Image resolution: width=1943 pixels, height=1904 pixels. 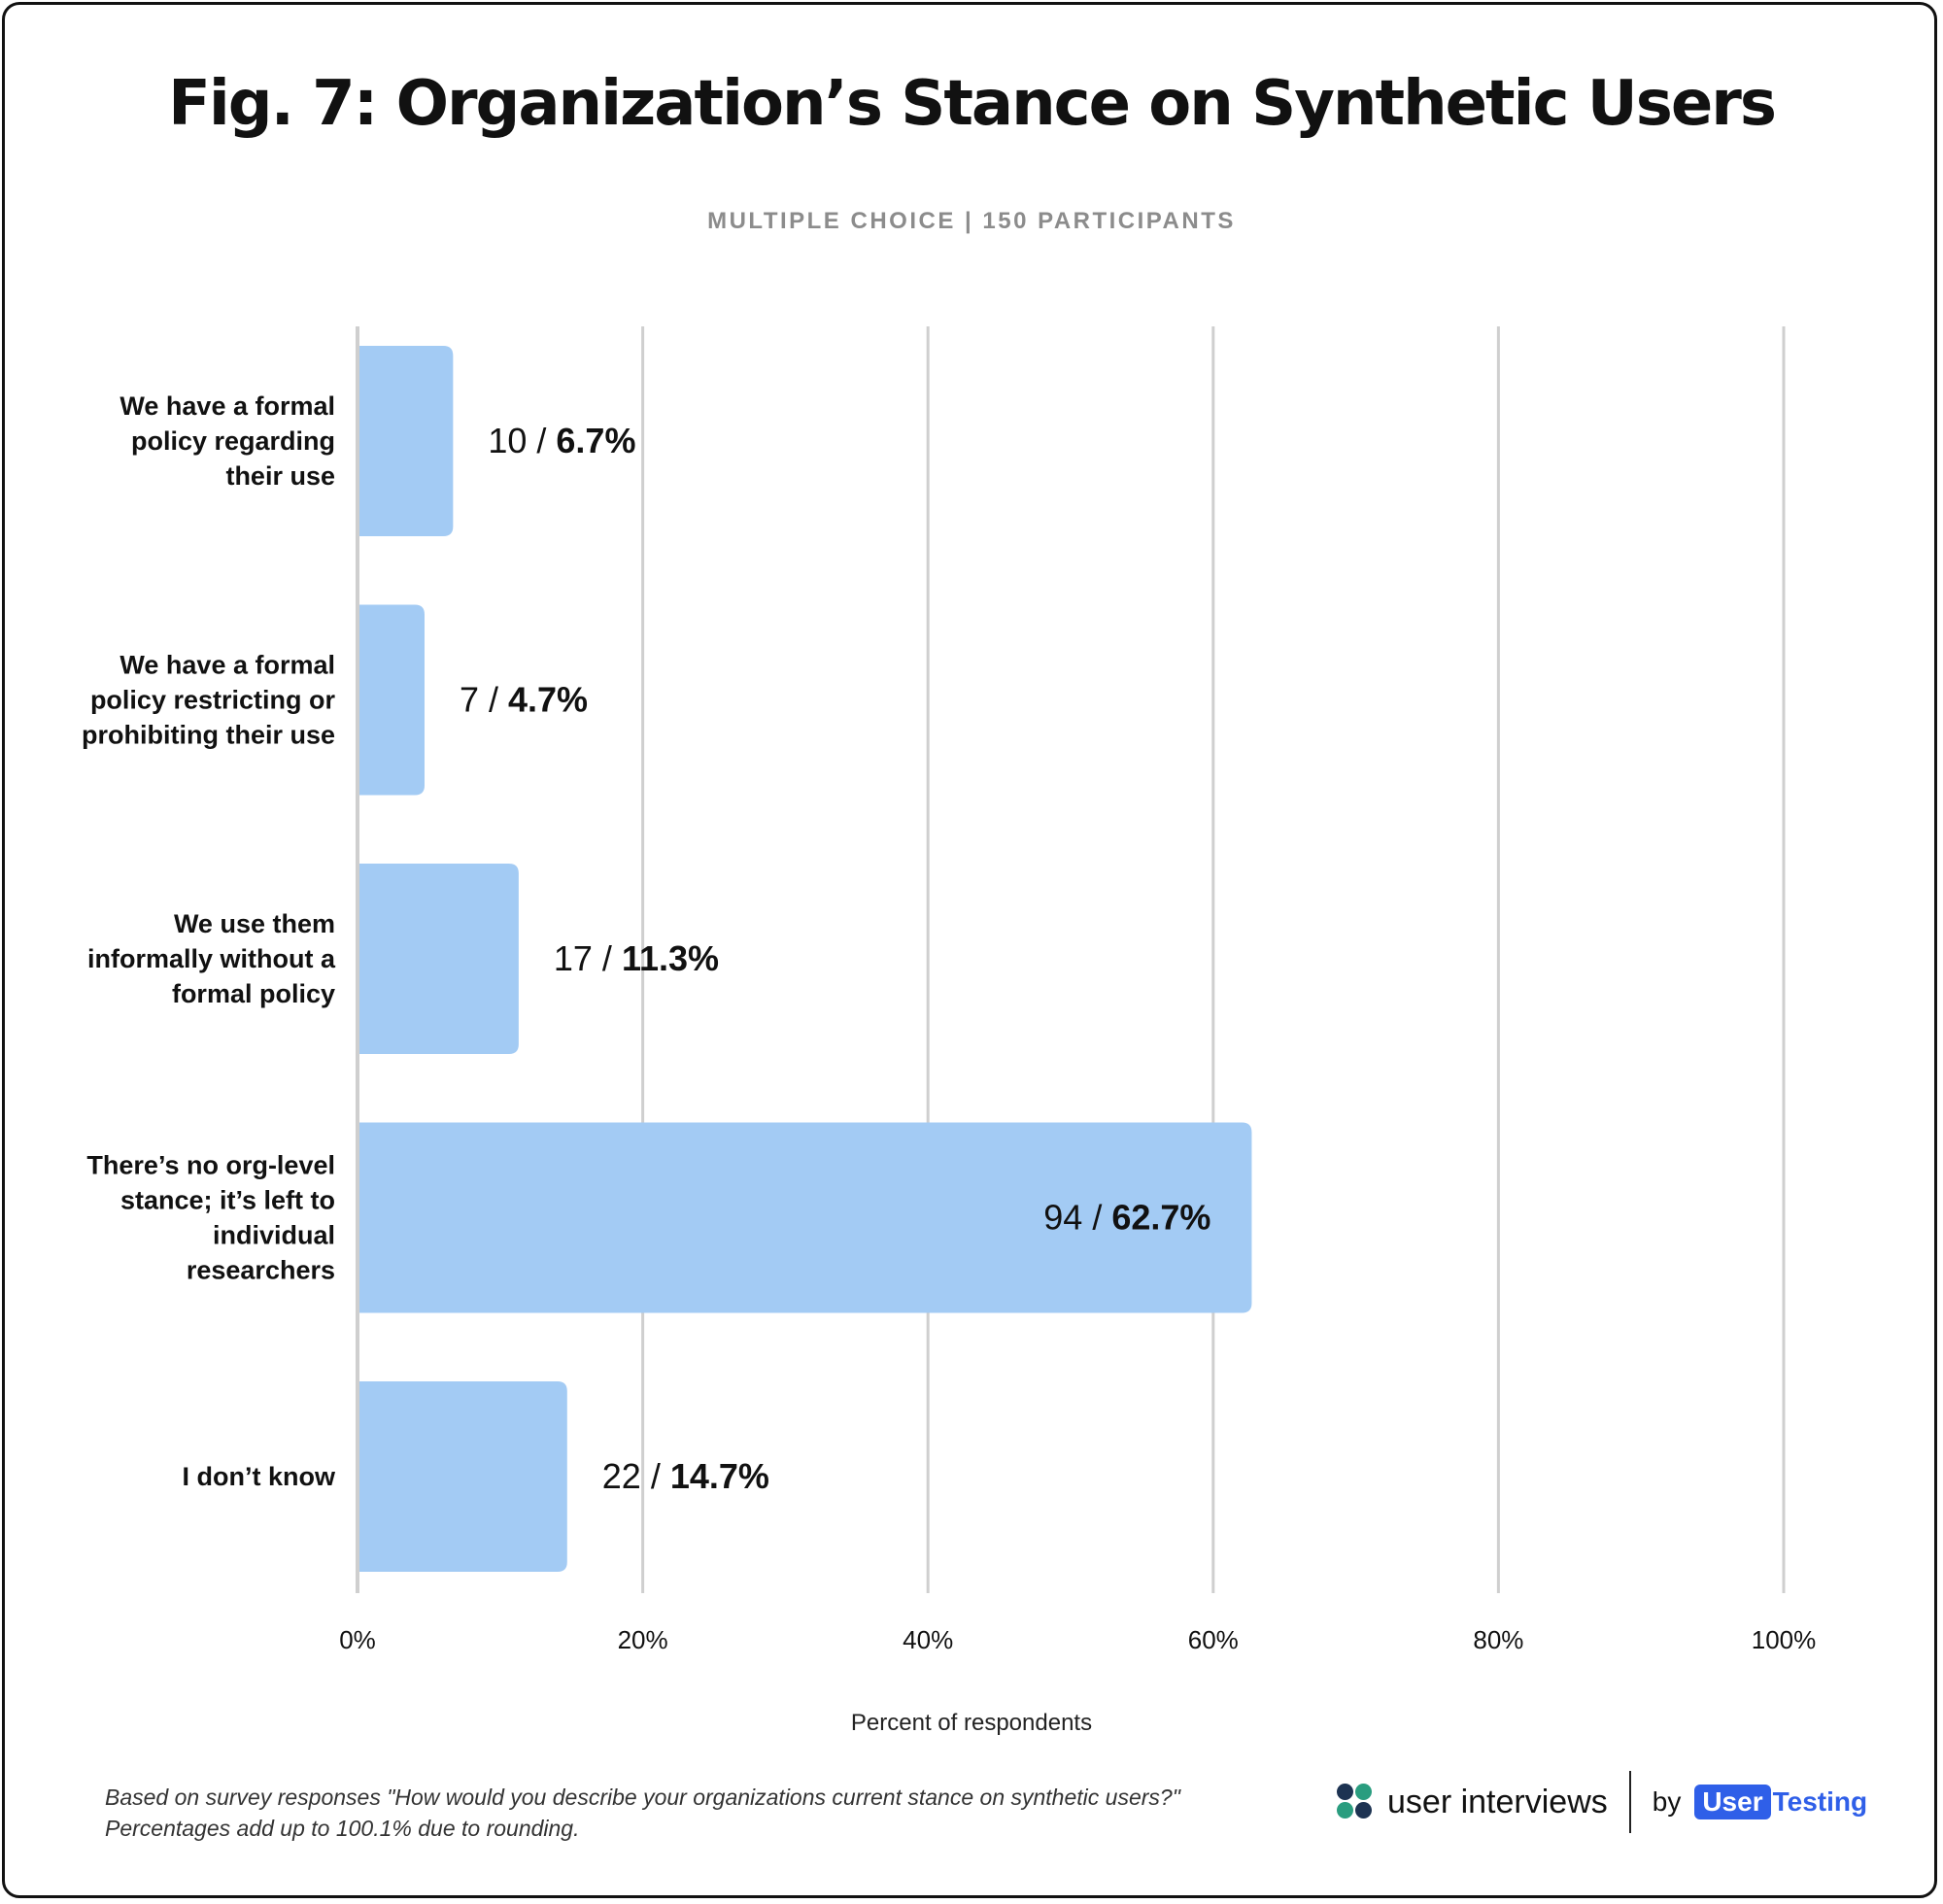 I want to click on x-axis-label: Percent of respondents, so click(x=971, y=1723).